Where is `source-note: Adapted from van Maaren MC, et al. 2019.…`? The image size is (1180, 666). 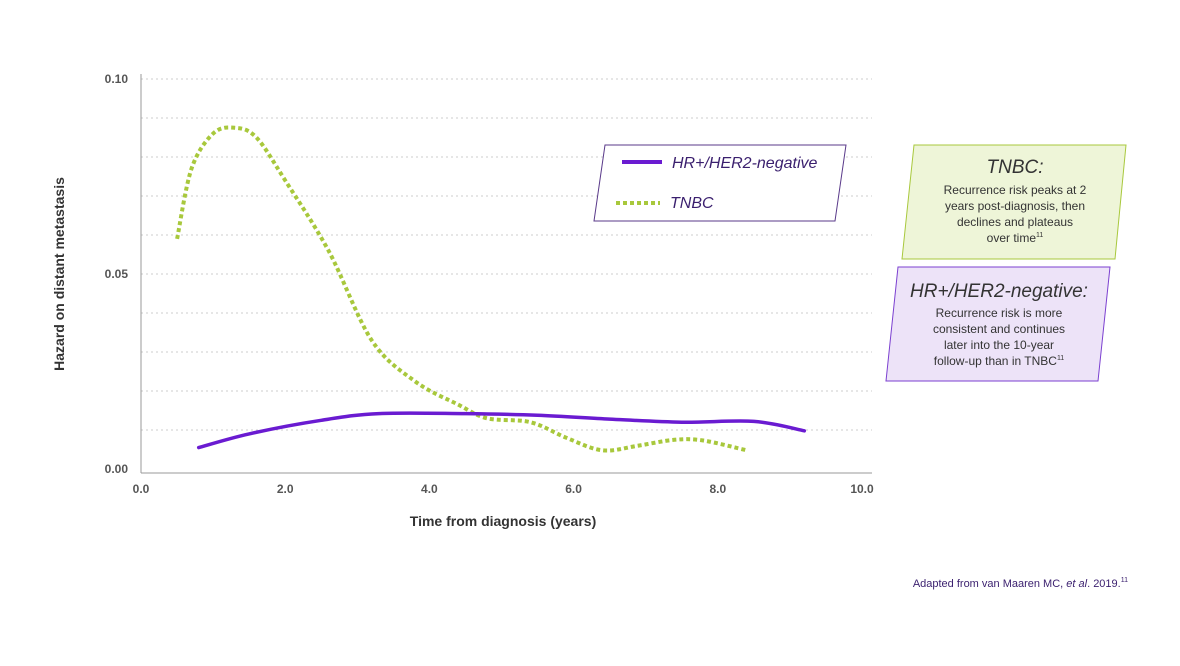
source-note: Adapted from van Maaren MC, et al. 2019.… is located at coordinates (1020, 583).